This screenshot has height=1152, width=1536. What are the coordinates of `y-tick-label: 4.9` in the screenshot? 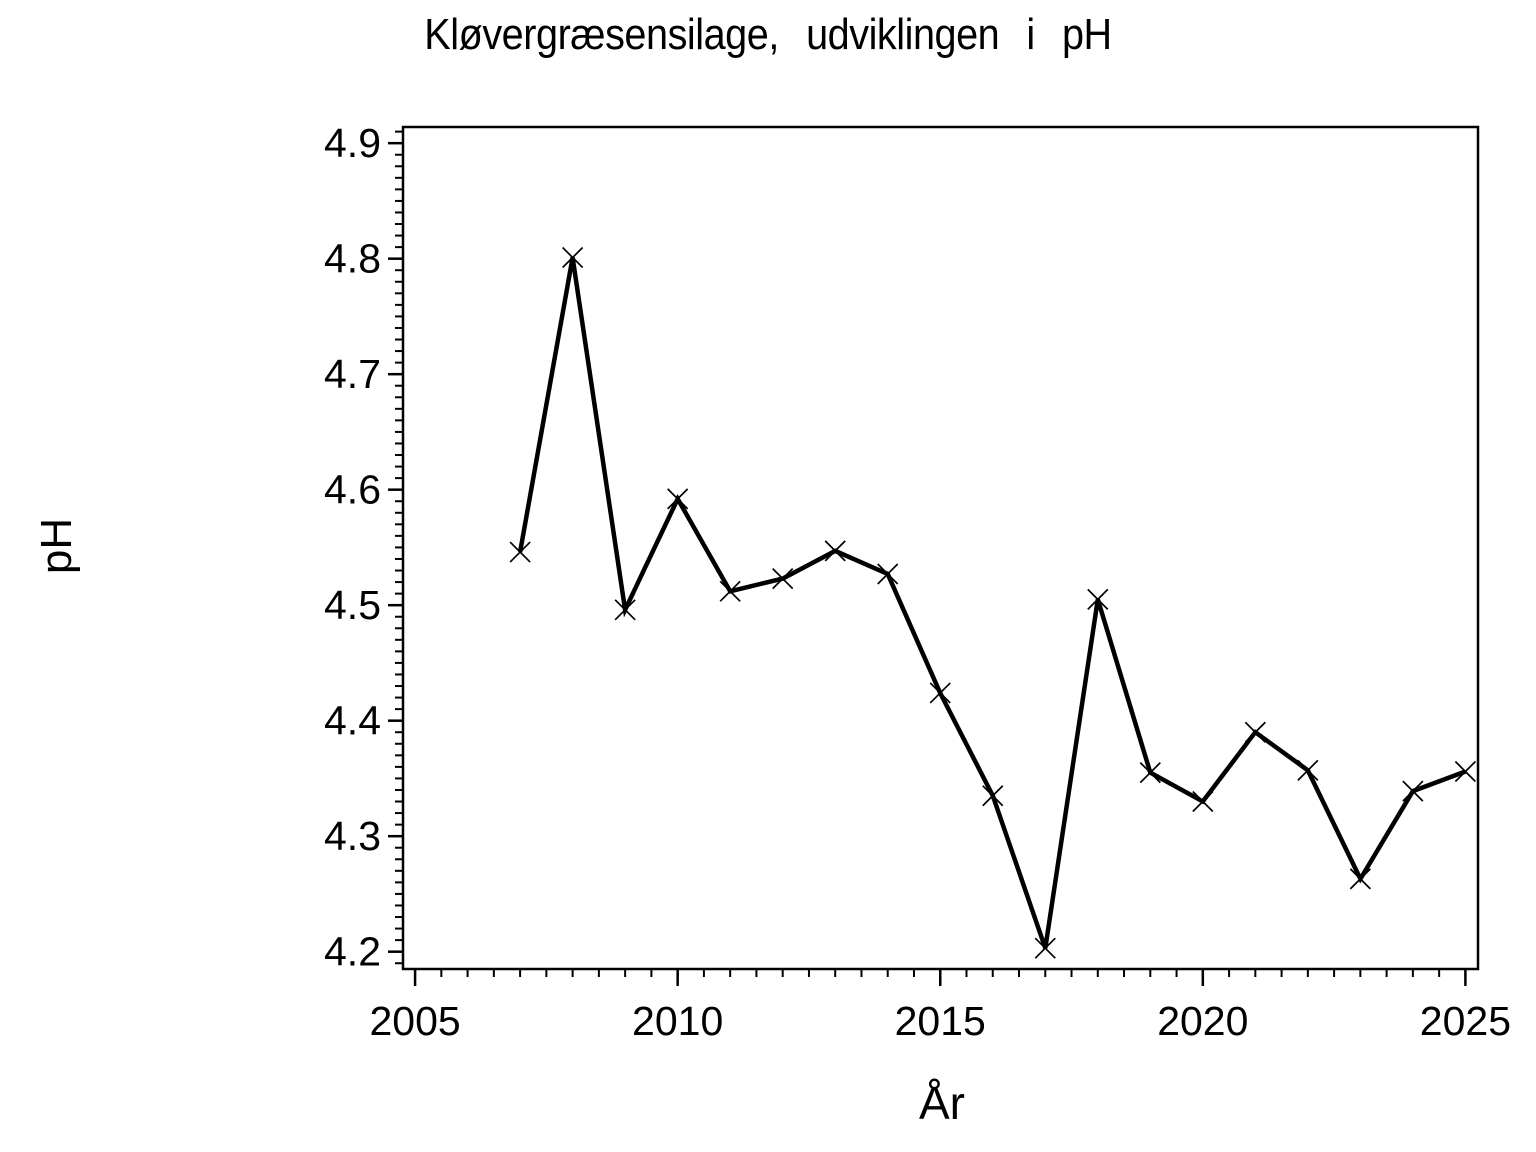 It's located at (352, 143).